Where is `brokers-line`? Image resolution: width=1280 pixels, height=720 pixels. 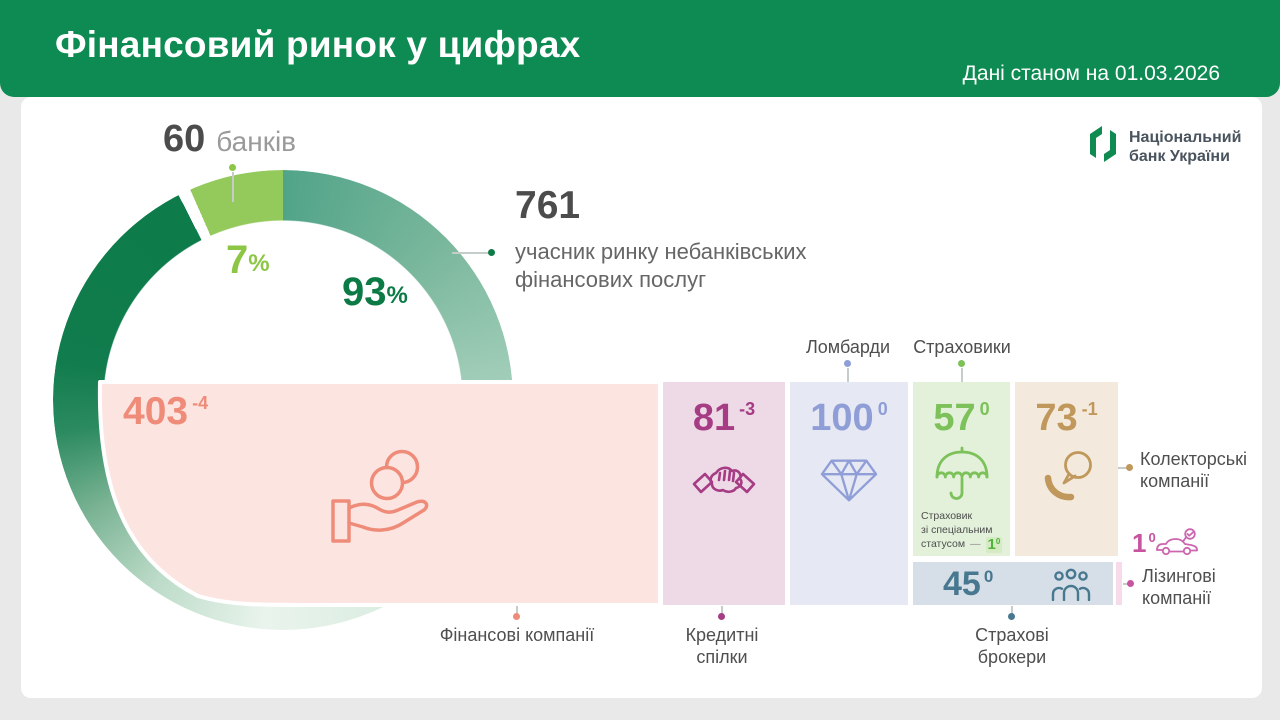 brokers-line is located at coordinates (1012, 610).